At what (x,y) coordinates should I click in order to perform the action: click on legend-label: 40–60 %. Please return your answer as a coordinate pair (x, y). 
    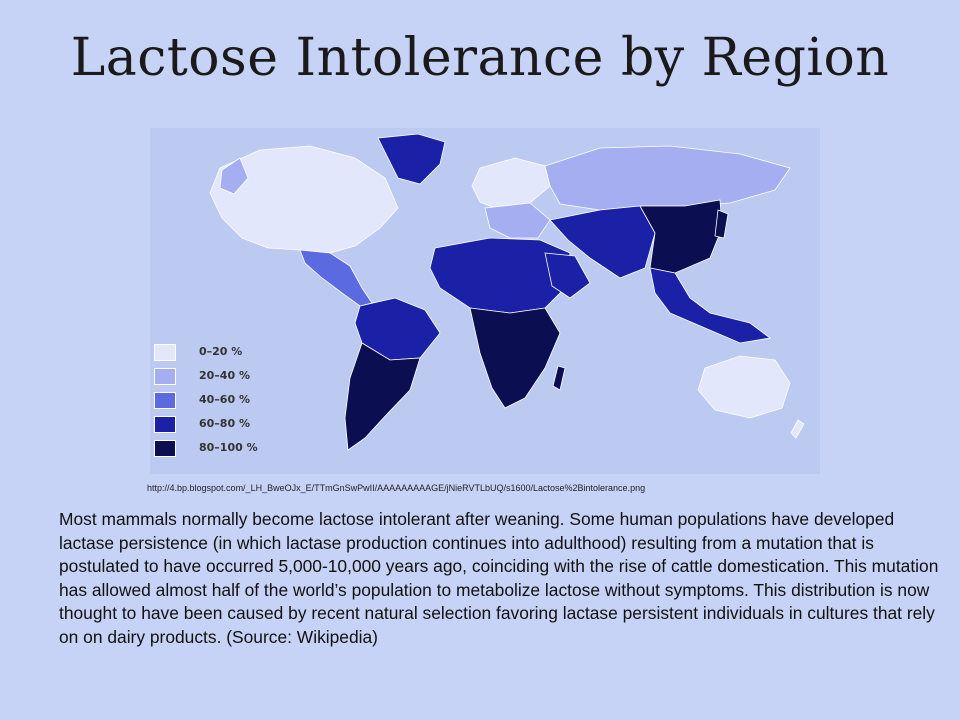
    Looking at the image, I should click on (224, 399).